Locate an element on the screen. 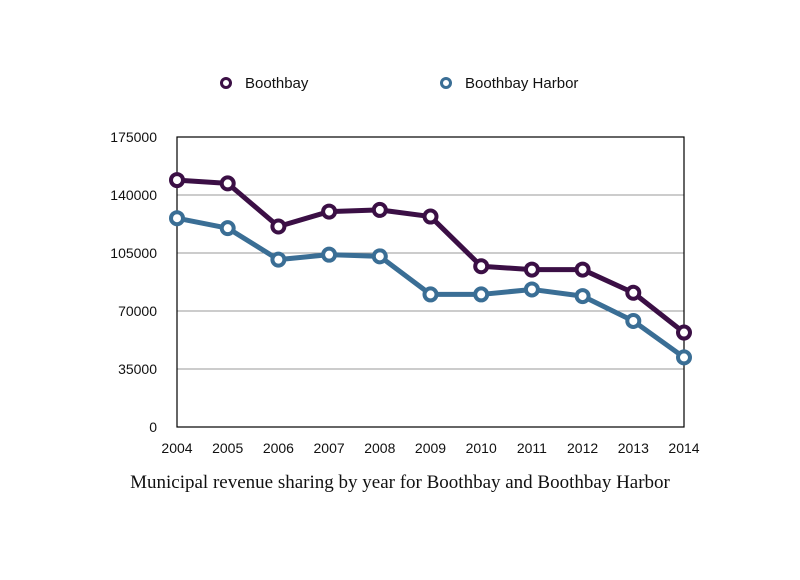  y-tick-label: 70000 is located at coordinates (137, 311).